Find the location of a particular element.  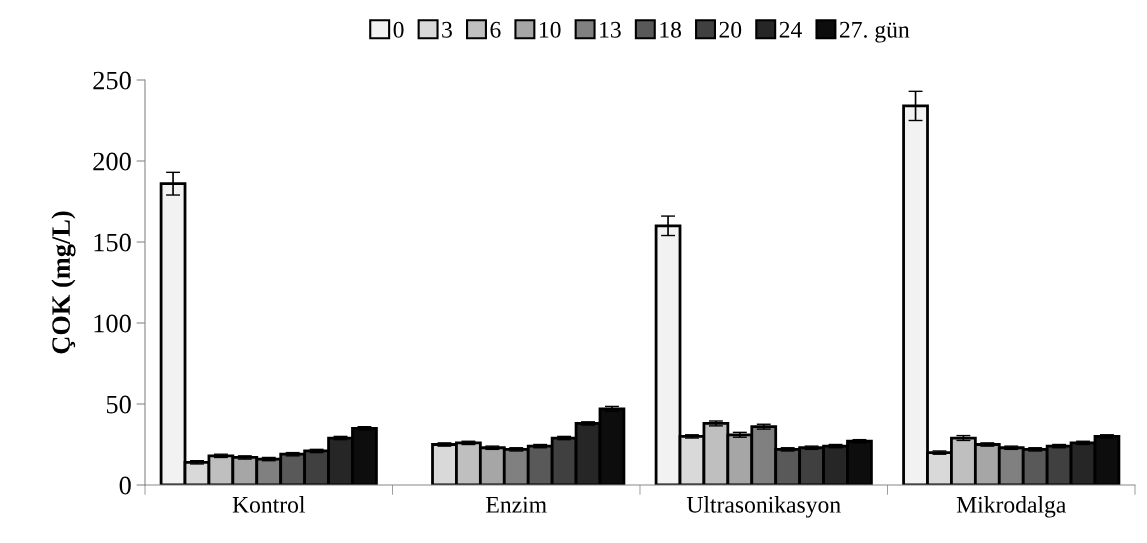

legend-label: 0 is located at coordinates (398, 29).